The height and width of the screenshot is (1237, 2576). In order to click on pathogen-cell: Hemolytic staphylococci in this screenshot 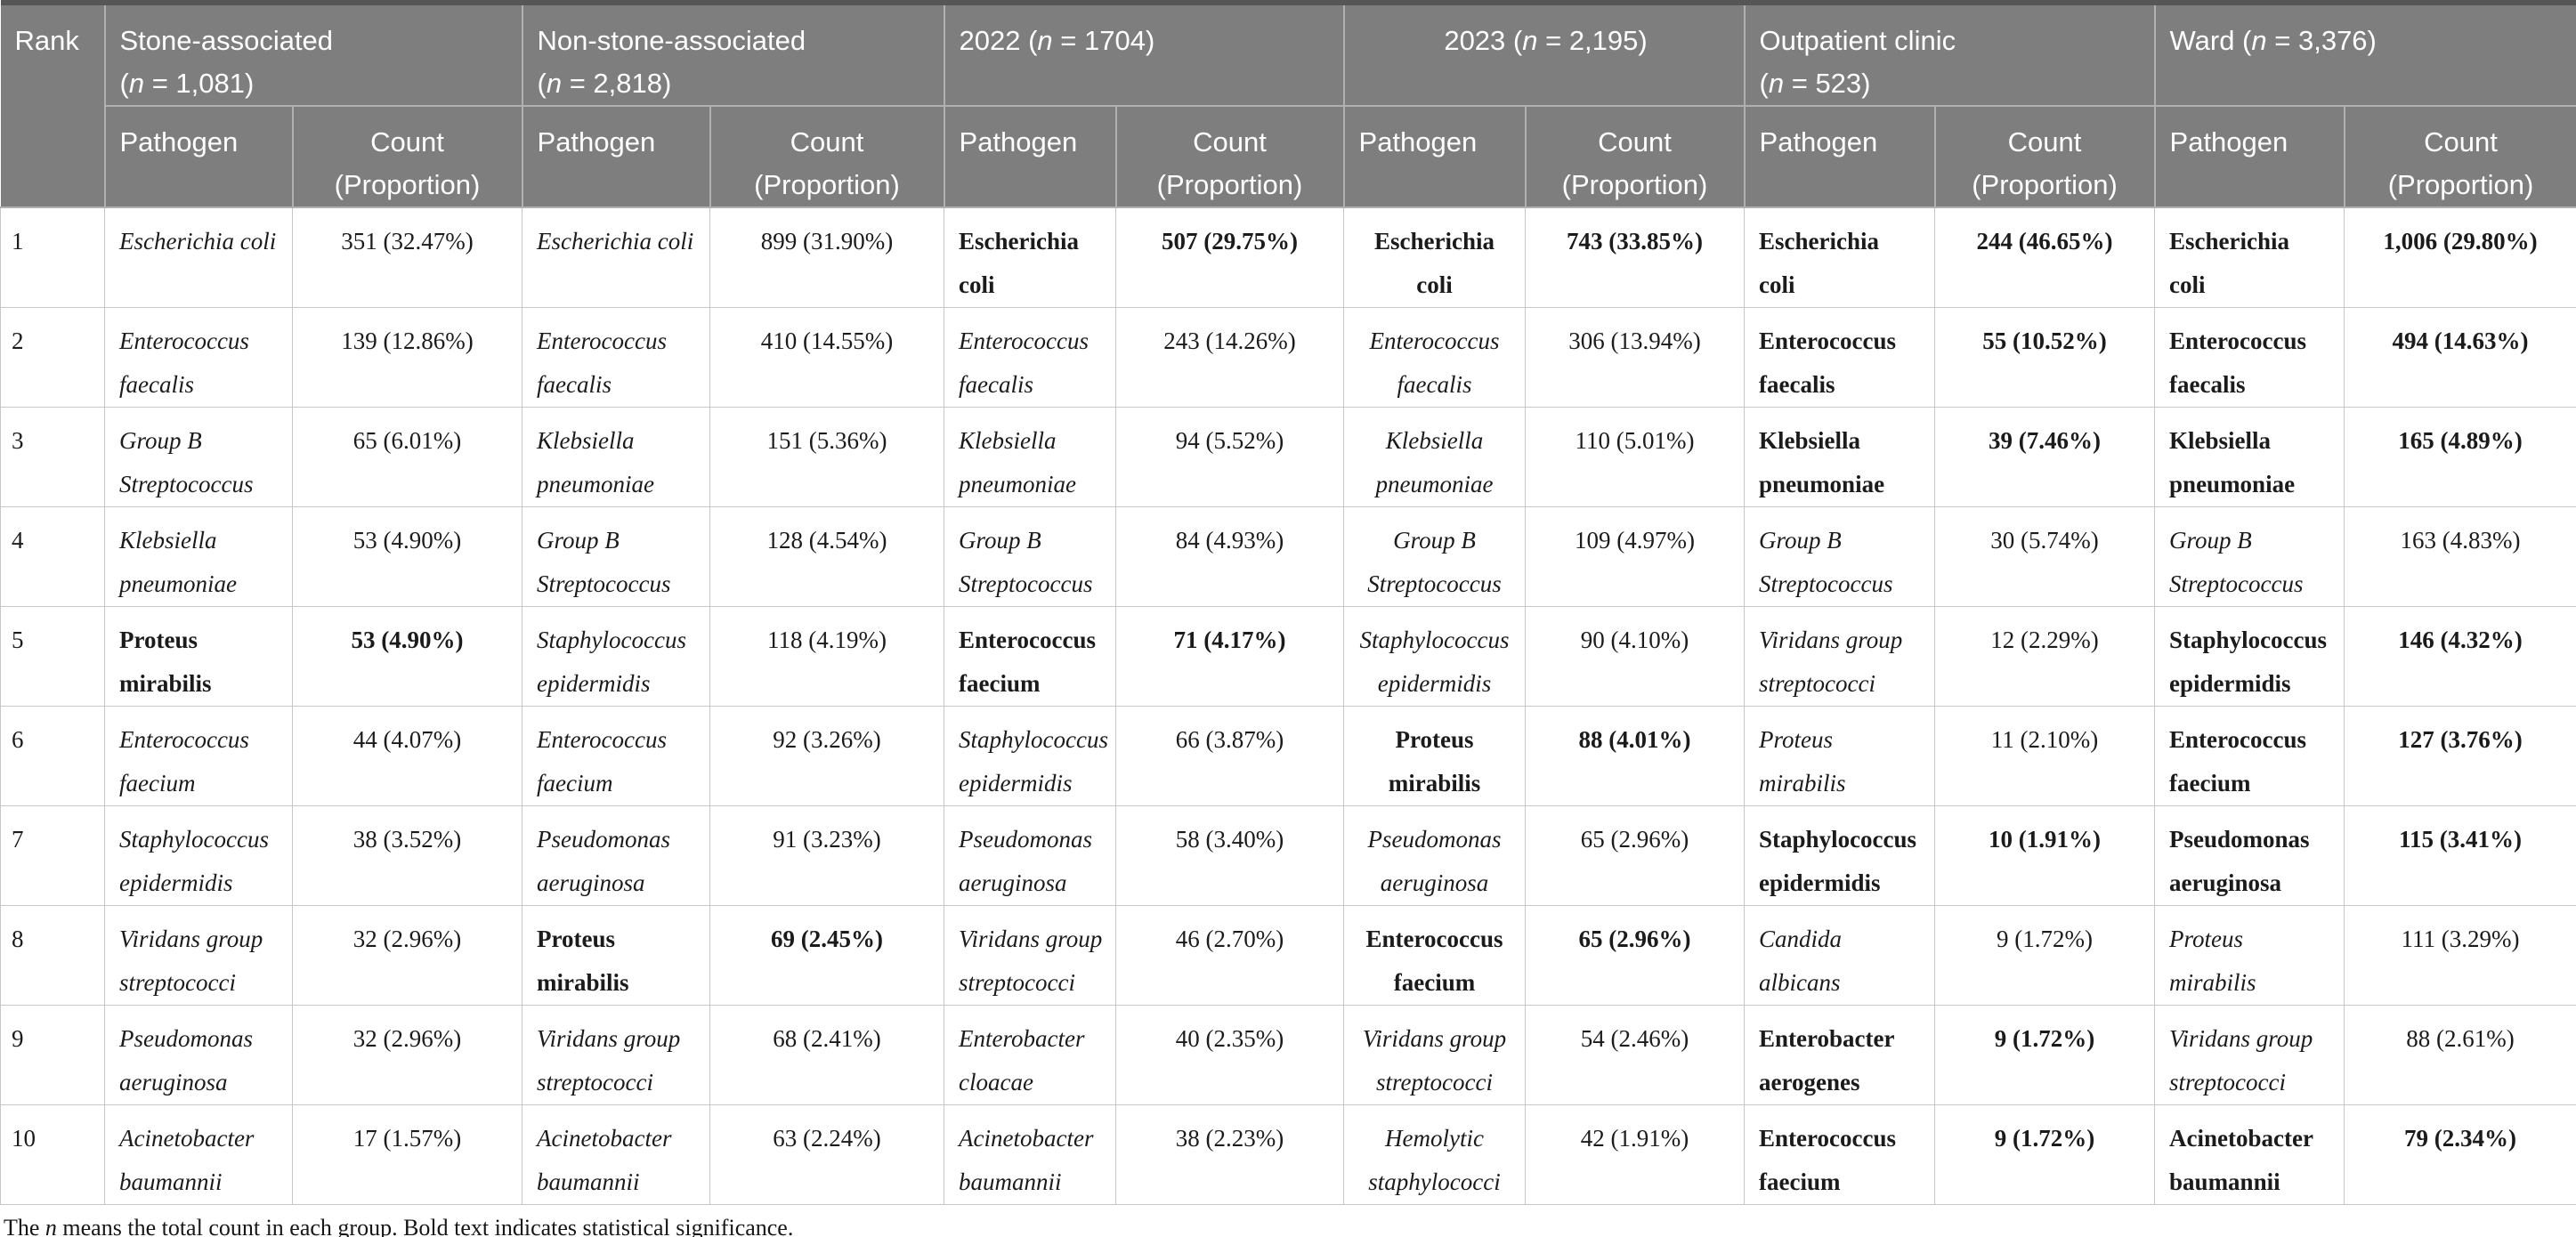, I will do `click(1435, 1154)`.